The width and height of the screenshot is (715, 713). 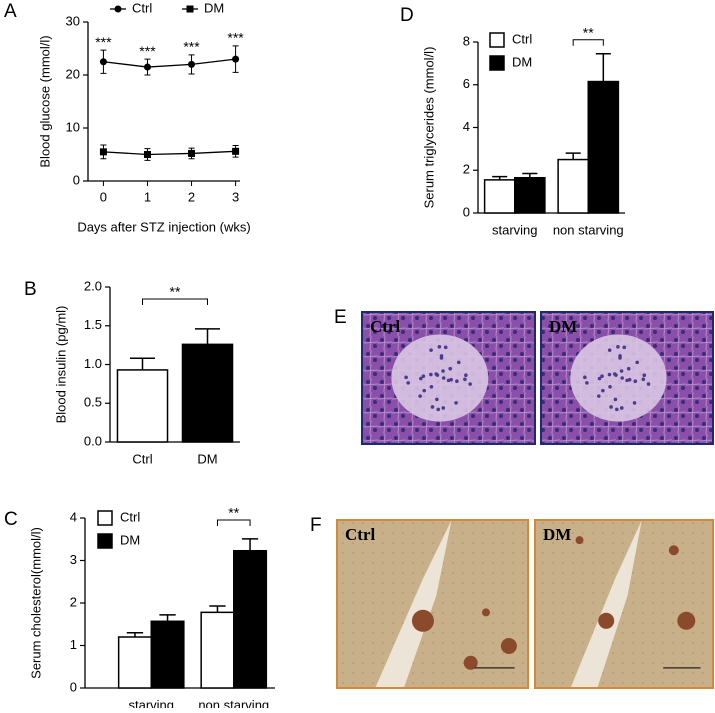 I want to click on y-tick-label: 8, so click(x=466, y=40).